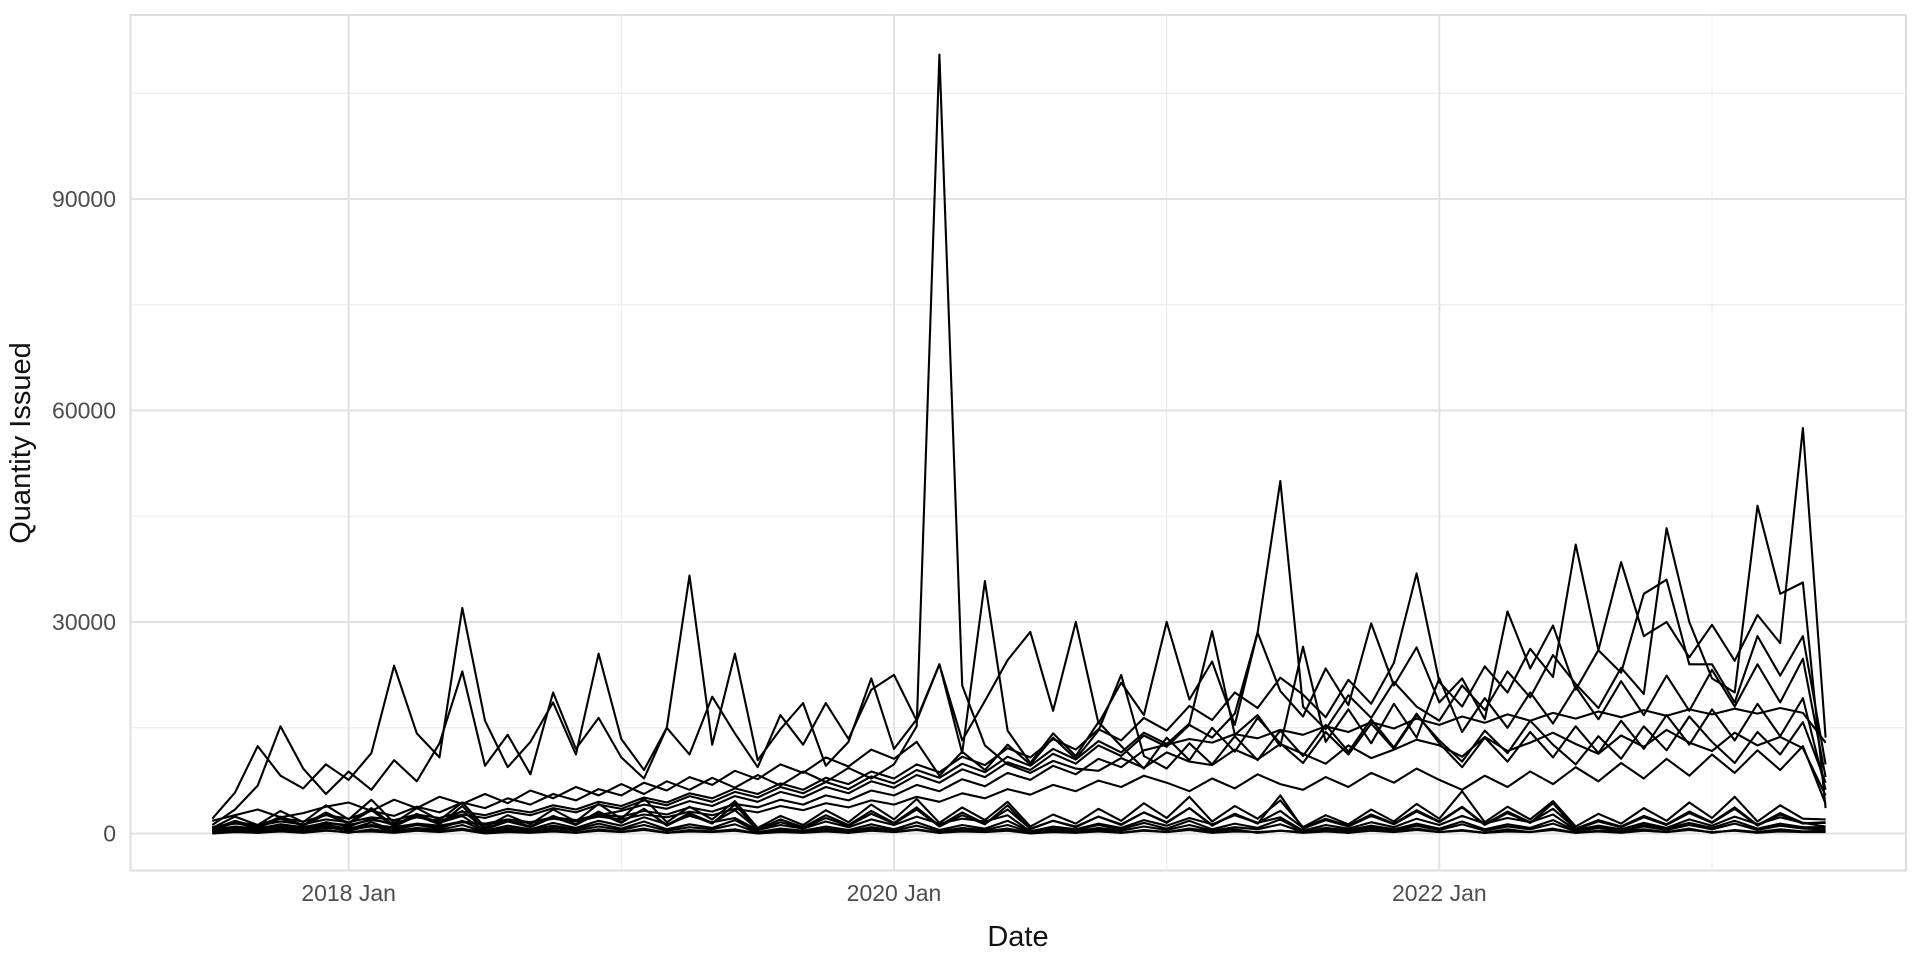 The height and width of the screenshot is (960, 1920). Describe the element at coordinates (1017, 937) in the screenshot. I see `x-axis-title: Date` at that location.